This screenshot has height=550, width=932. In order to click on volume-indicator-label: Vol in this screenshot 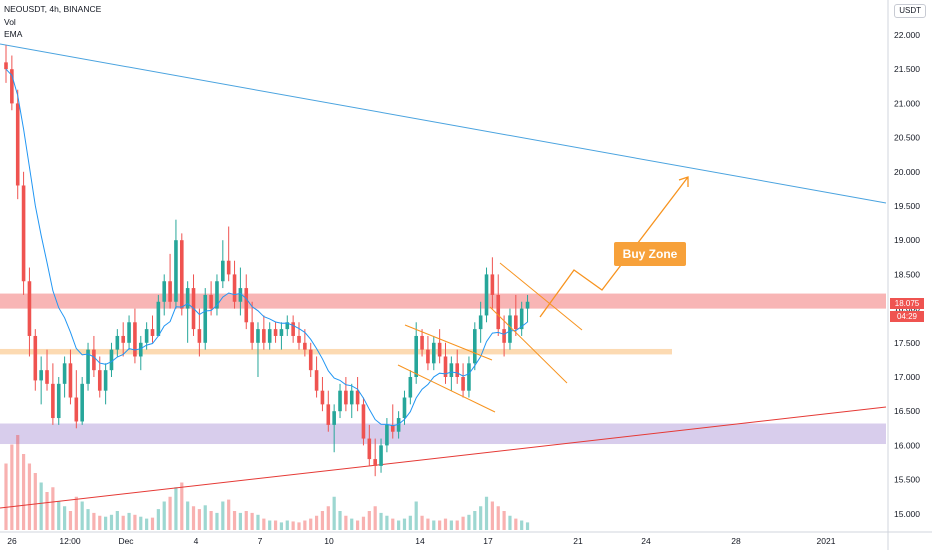, I will do `click(10, 22)`.